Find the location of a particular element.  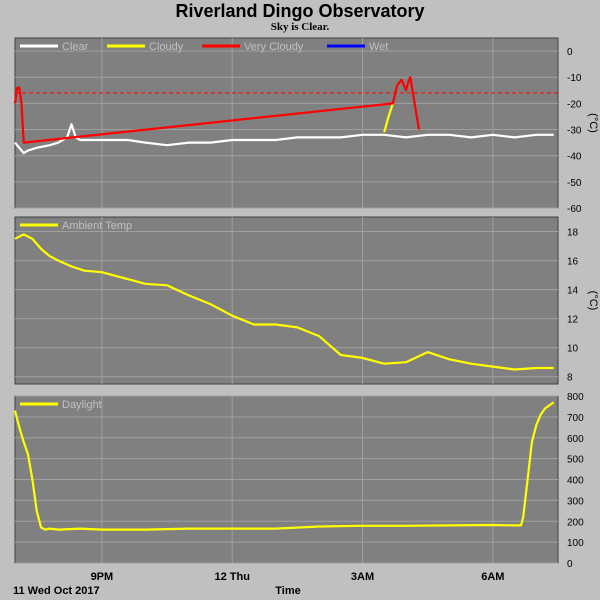

ytick-label: 200 is located at coordinates (575, 522).